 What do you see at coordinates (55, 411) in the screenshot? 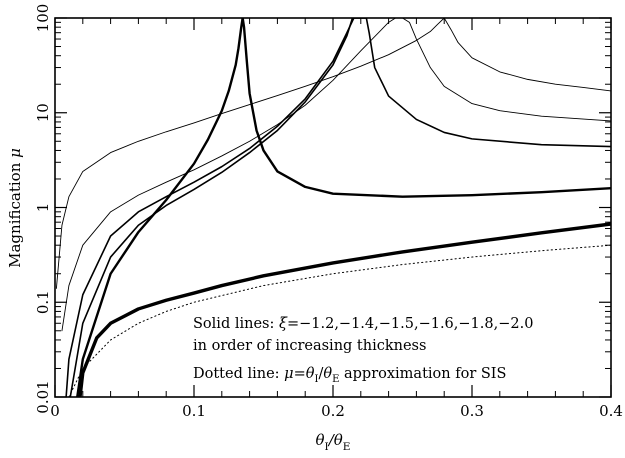
I see `x-tick-label: 0` at bounding box center [55, 411].